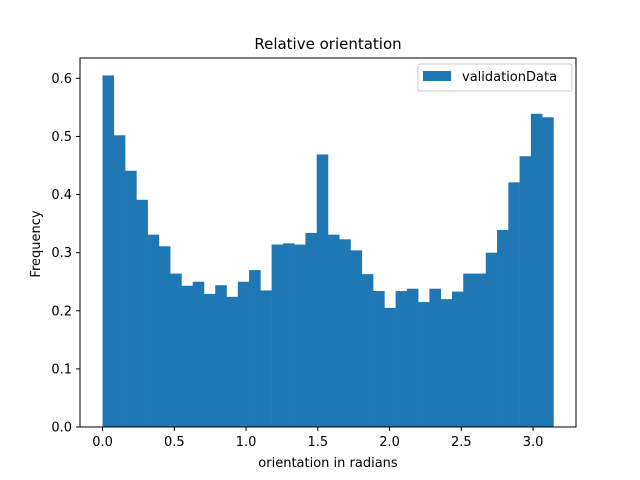 This screenshot has width=640, height=480. What do you see at coordinates (328, 463) in the screenshot?
I see `x-axis-label: orientation in radians` at bounding box center [328, 463].